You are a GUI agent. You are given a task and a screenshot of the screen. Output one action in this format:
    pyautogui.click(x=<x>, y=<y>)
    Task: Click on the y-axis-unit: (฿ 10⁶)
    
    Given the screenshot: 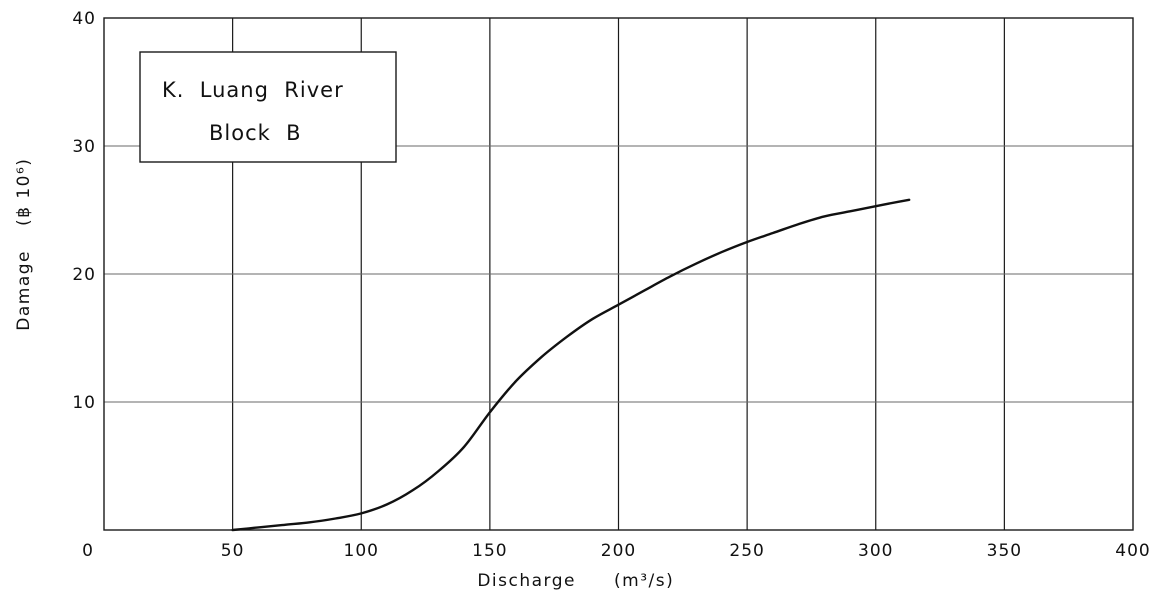 What is the action you would take?
    pyautogui.click(x=24, y=192)
    